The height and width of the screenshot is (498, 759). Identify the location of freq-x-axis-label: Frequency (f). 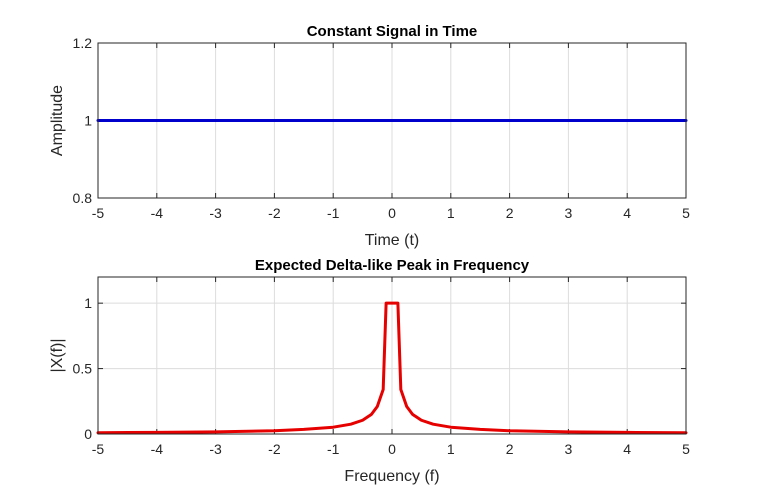
(391, 476).